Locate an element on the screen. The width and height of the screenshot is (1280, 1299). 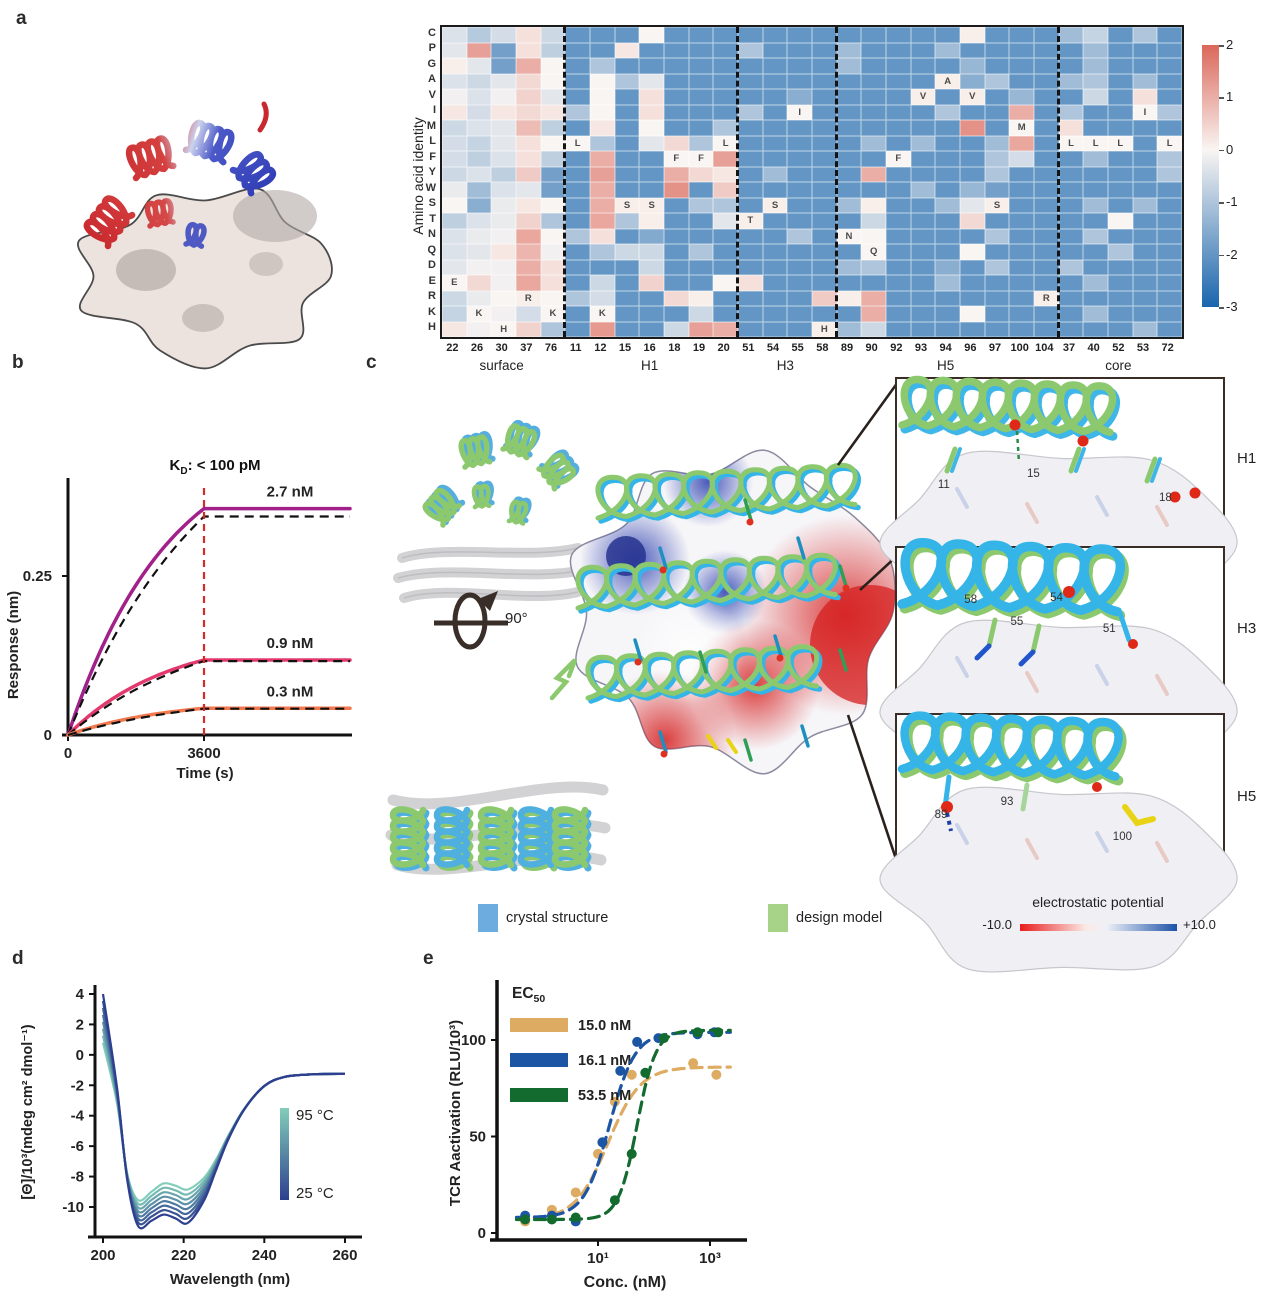
conc-label: 0.9 nM is located at coordinates (290, 643).